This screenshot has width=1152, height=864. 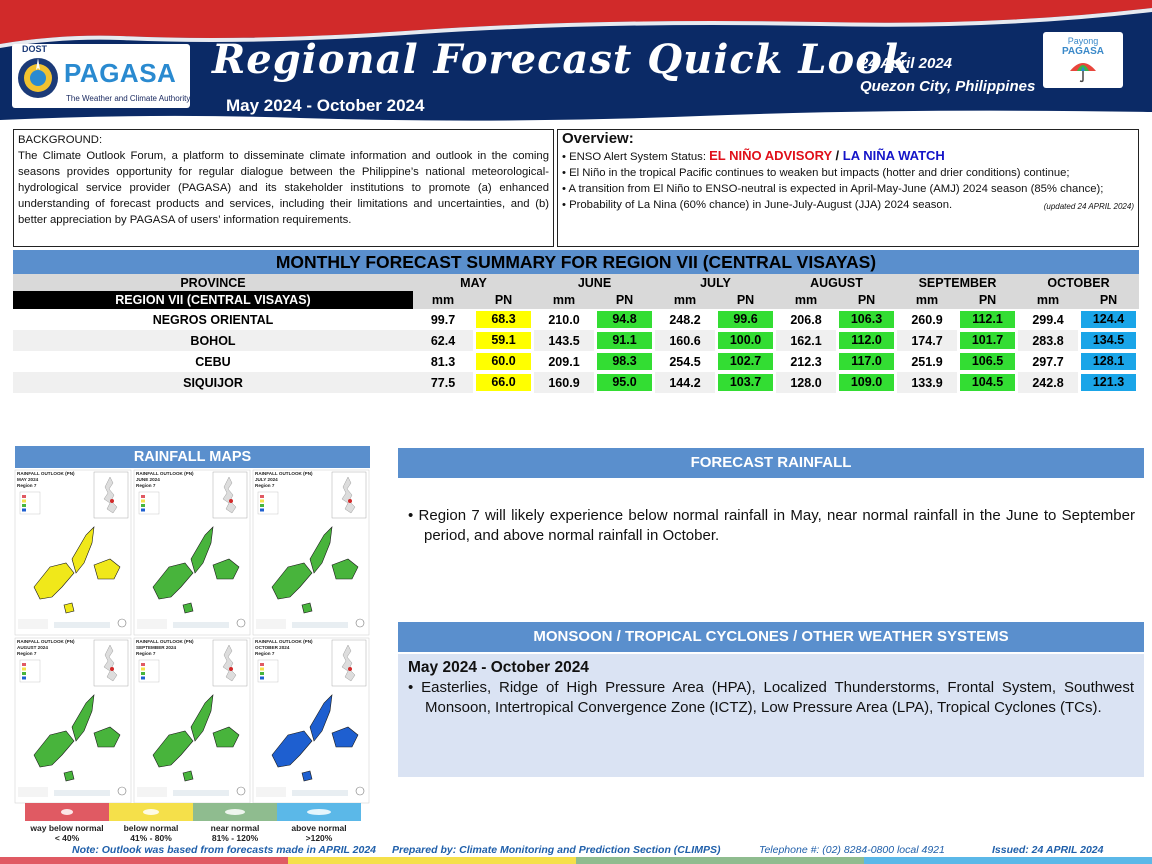 I want to click on percent-normal-value: 121.3, so click(x=1108, y=382).